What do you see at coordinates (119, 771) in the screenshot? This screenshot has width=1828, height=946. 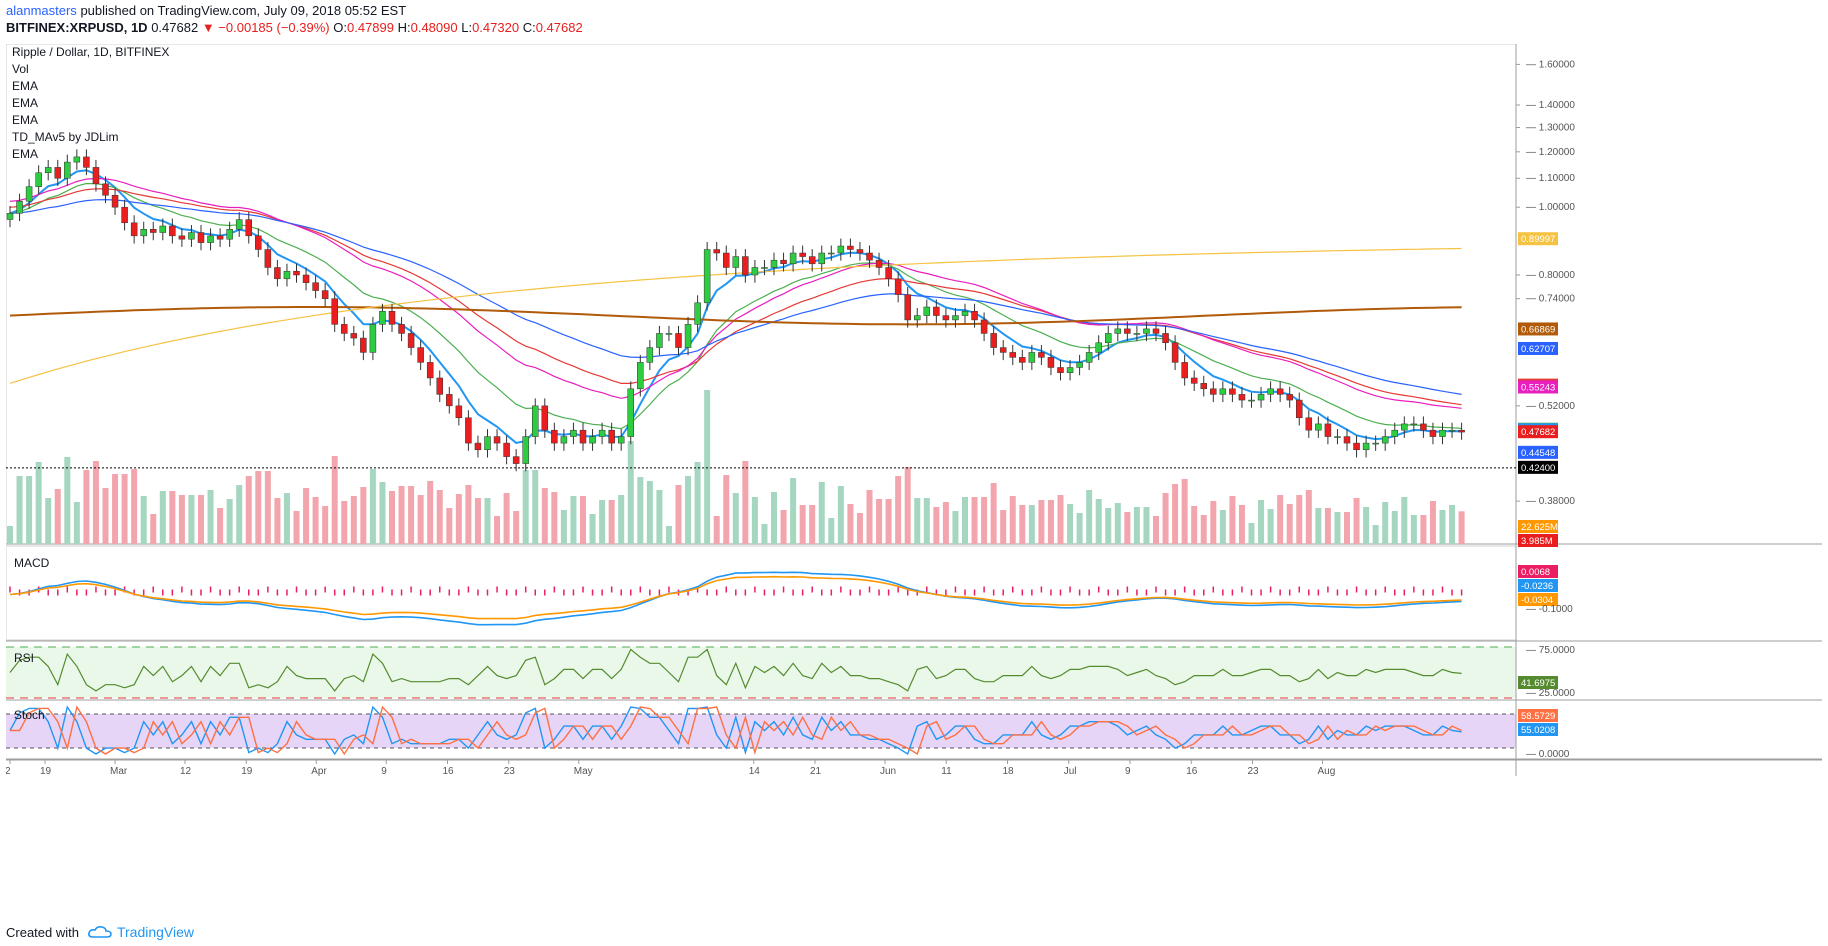 I see `x-tick-label-2: Mar` at bounding box center [119, 771].